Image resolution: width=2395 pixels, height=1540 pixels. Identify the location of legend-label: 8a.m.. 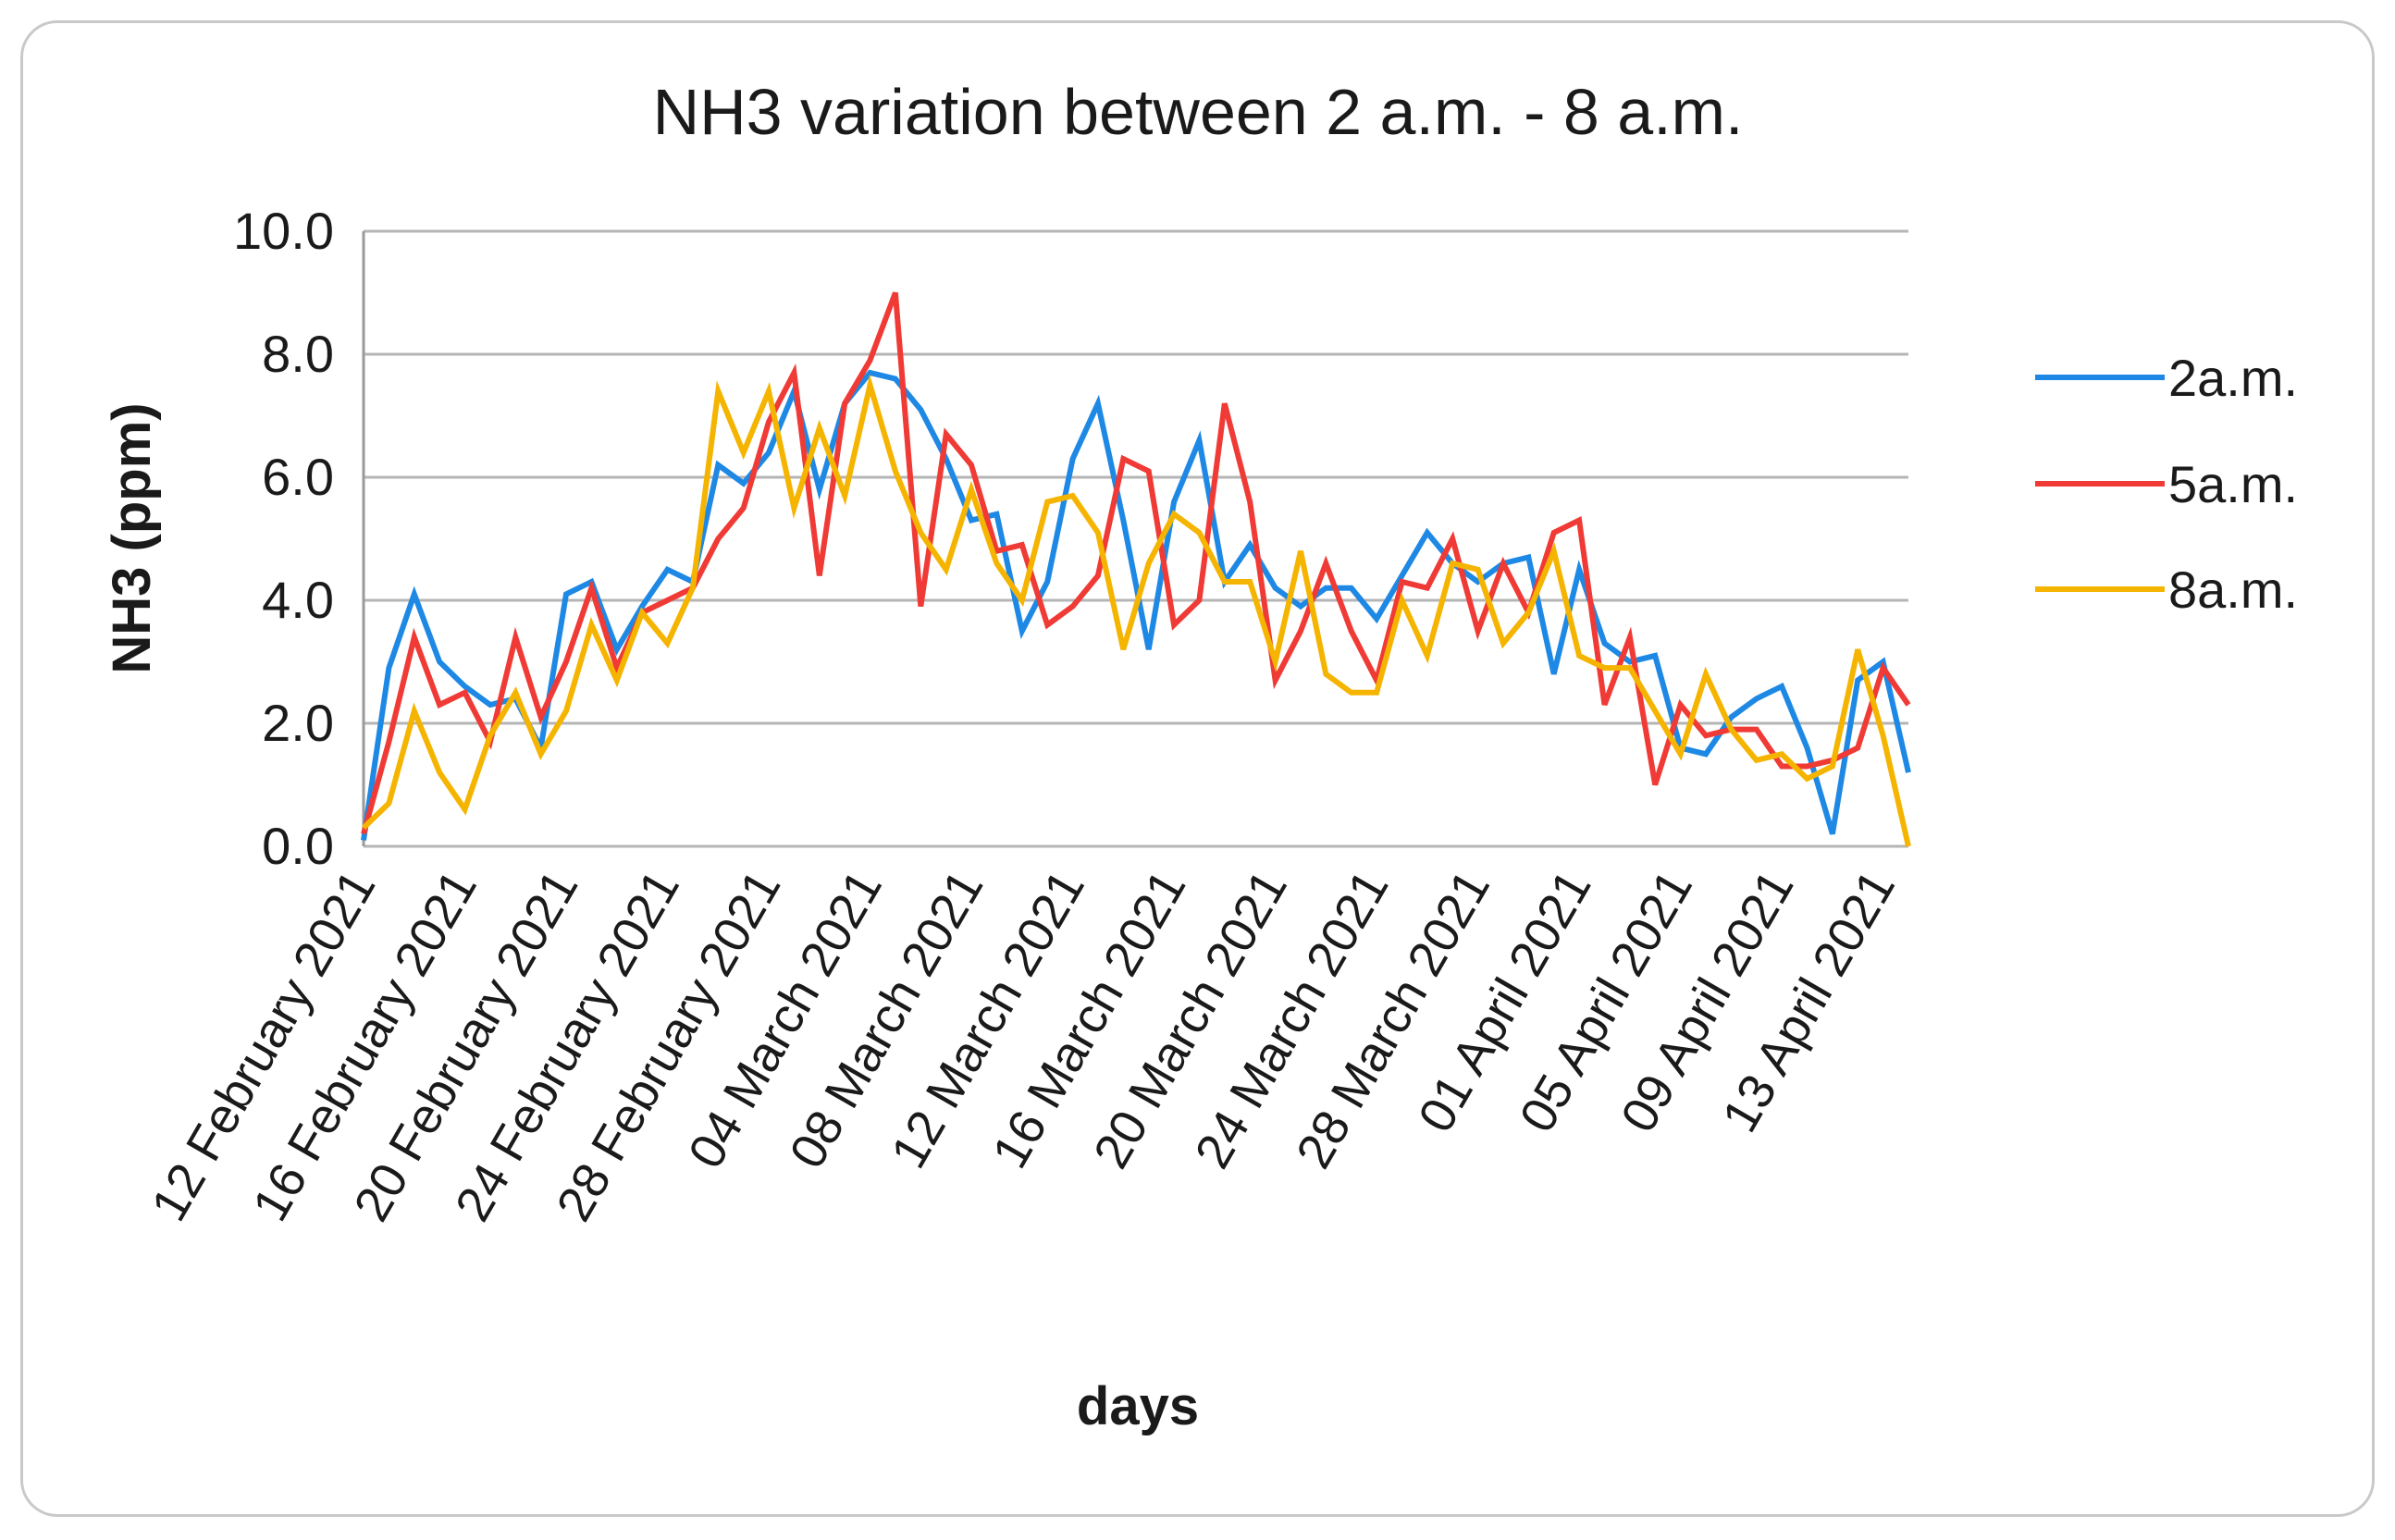
(2233, 590).